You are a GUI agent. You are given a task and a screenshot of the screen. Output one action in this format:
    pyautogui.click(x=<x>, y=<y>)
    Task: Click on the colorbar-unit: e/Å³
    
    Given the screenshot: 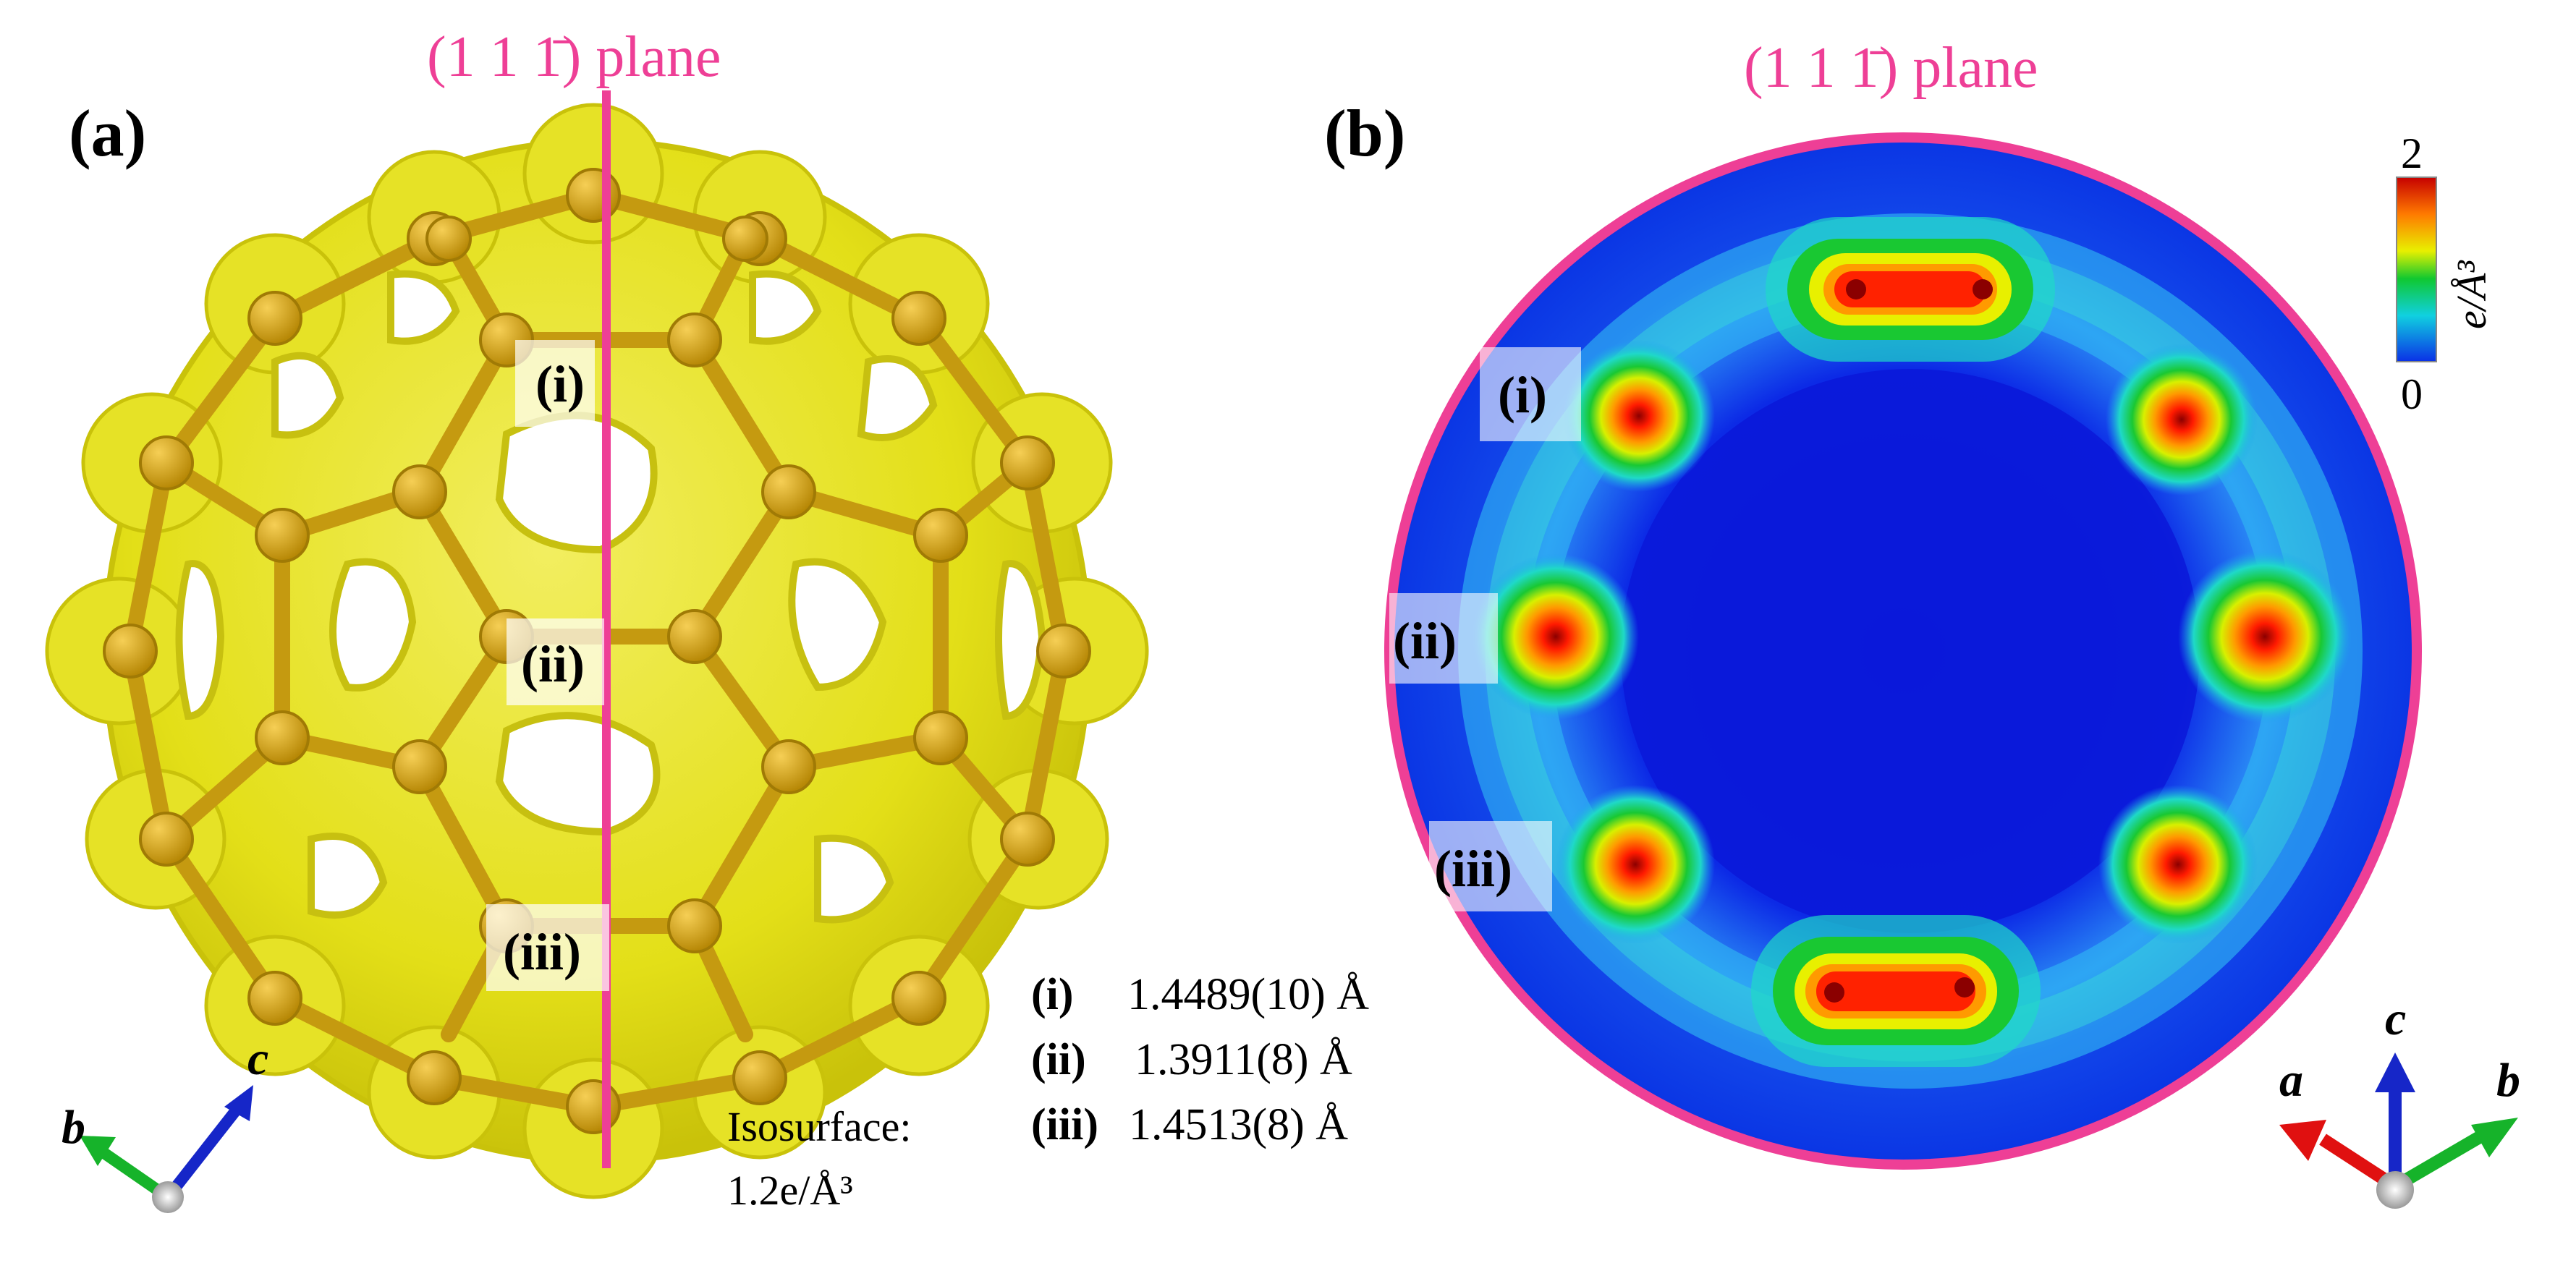 What is the action you would take?
    pyautogui.click(x=2471, y=294)
    